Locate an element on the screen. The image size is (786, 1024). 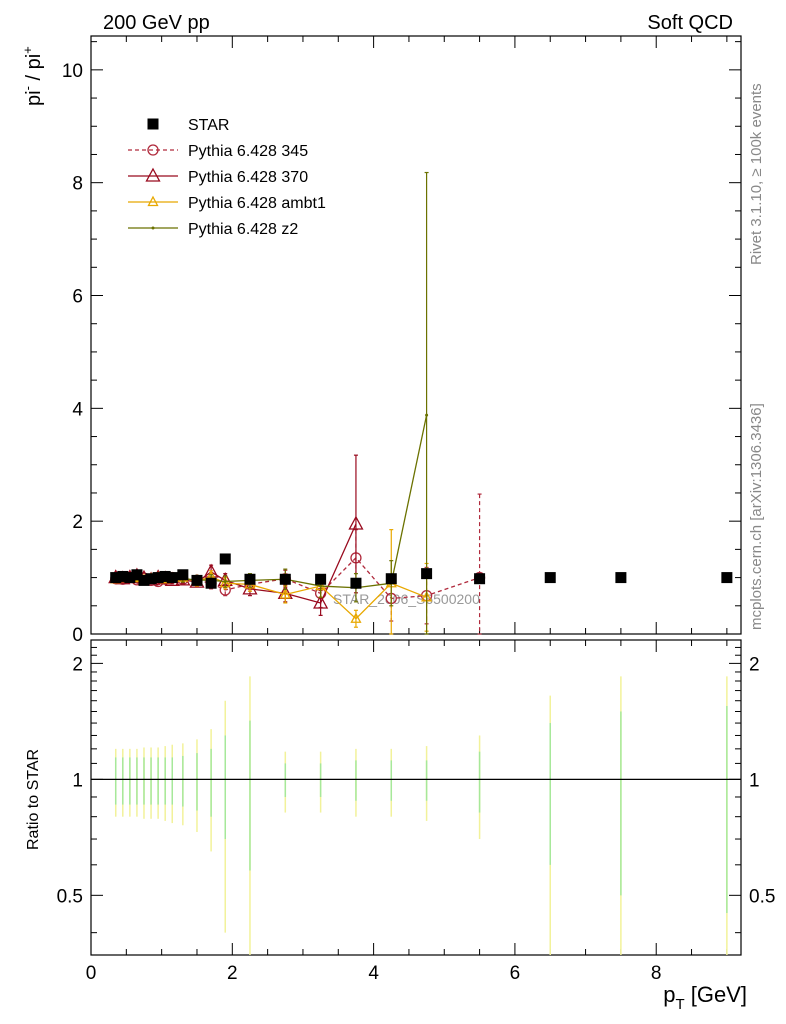
ratio-y-tick-label-right: 0.5 is located at coordinates (762, 896).